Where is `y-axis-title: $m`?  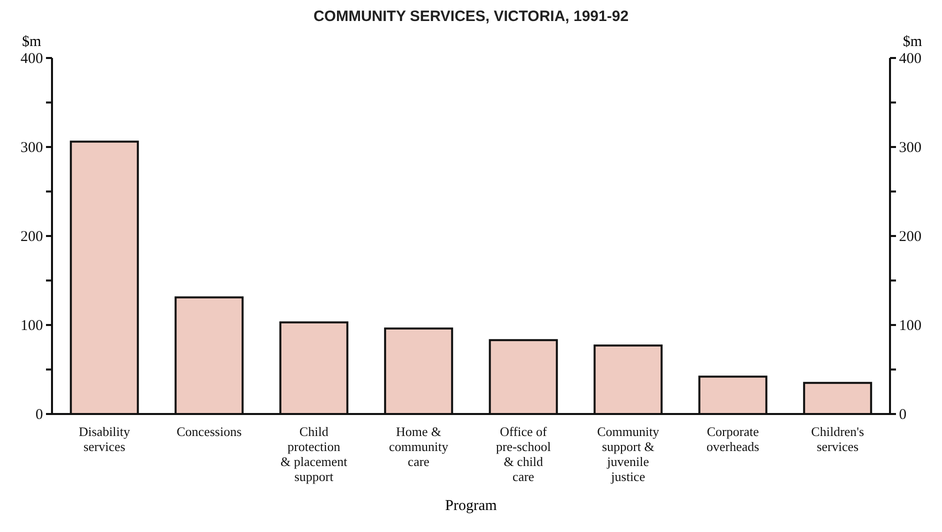 y-axis-title: $m is located at coordinates (32, 42).